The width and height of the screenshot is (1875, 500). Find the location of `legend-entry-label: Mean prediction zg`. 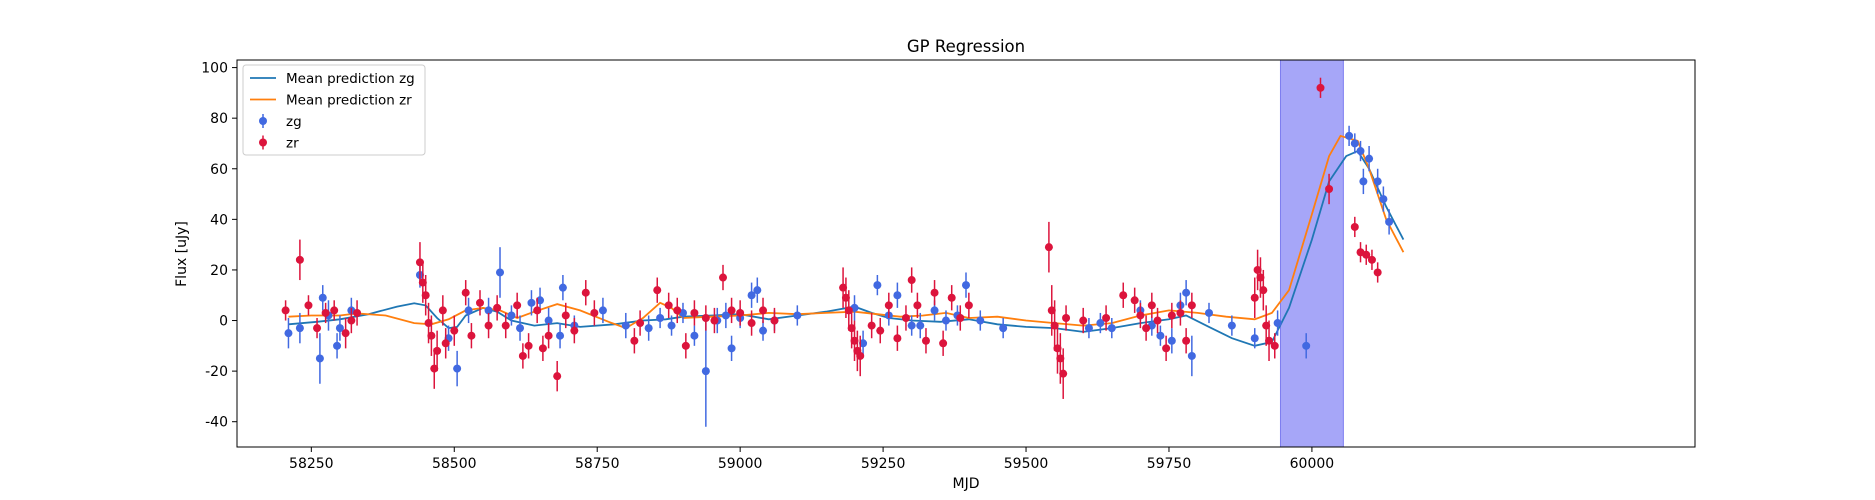

legend-entry-label: Mean prediction zg is located at coordinates (350, 79).